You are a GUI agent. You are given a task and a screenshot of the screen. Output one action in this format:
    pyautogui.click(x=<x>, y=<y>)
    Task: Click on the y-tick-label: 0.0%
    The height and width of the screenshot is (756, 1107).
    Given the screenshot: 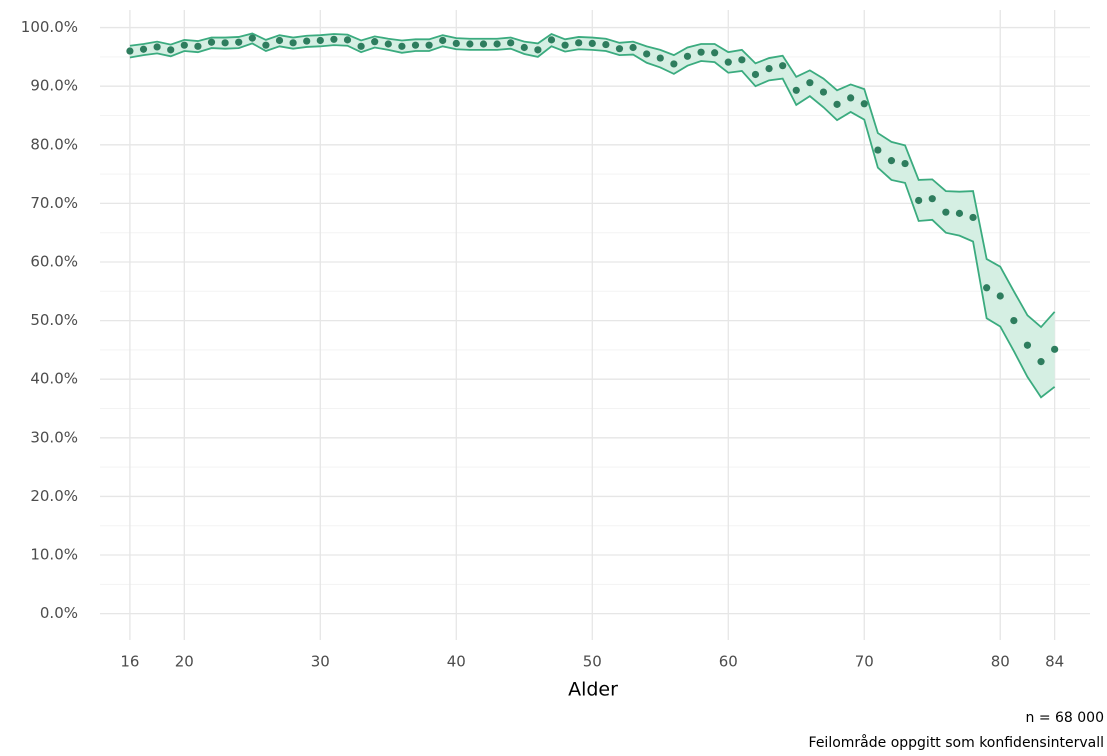 What is the action you would take?
    pyautogui.click(x=59, y=613)
    